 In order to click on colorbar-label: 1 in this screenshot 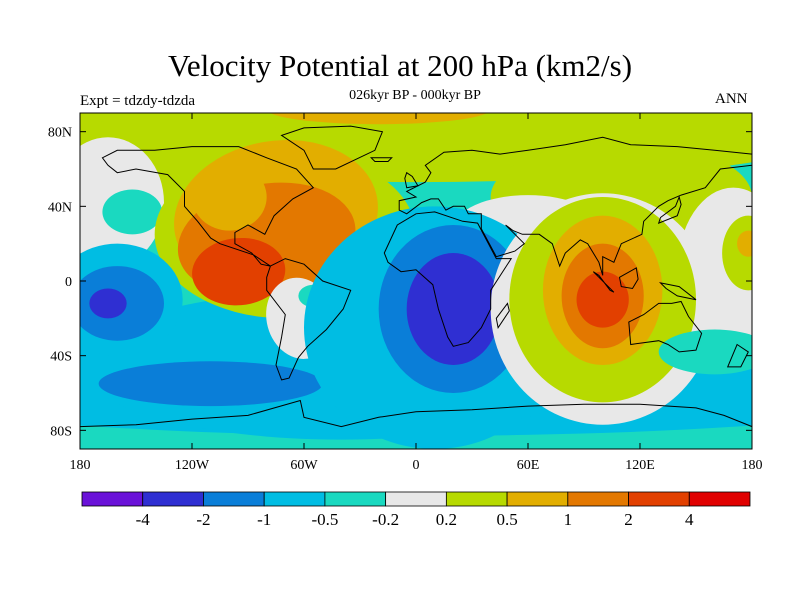, I will do `click(568, 519)`.